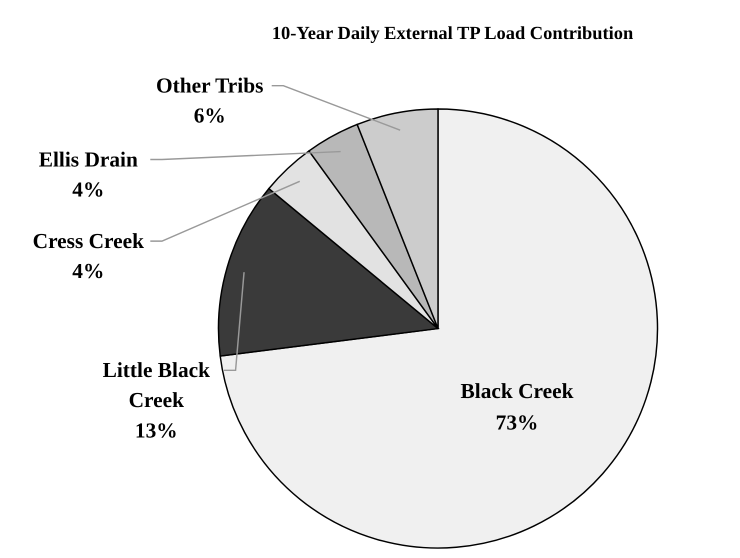 The width and height of the screenshot is (740, 558). I want to click on slice-label: Black Creek, so click(517, 391).